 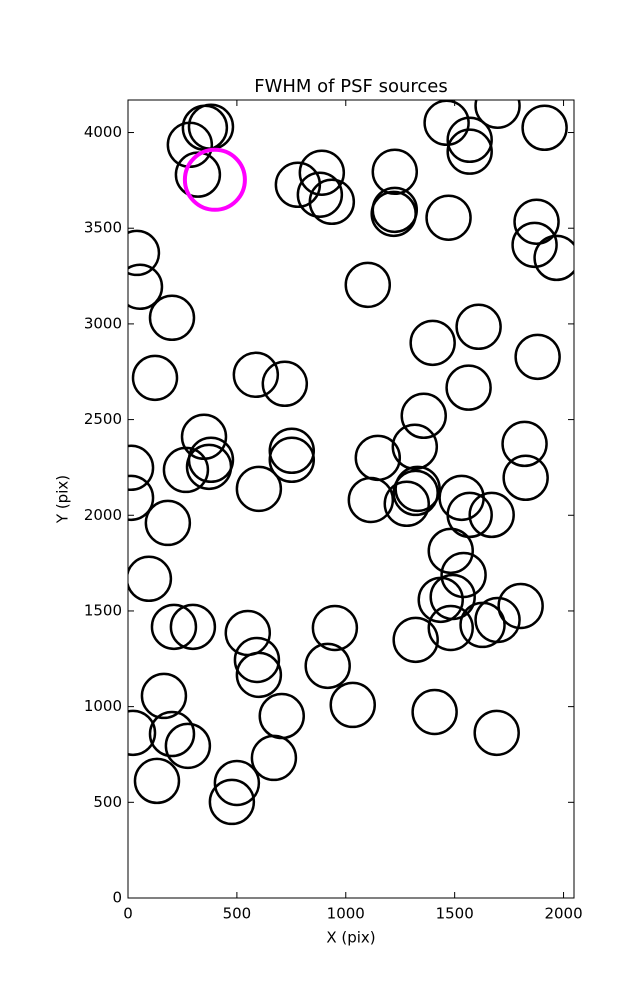 I want to click on y-tick-label: 2000, so click(x=103, y=515).